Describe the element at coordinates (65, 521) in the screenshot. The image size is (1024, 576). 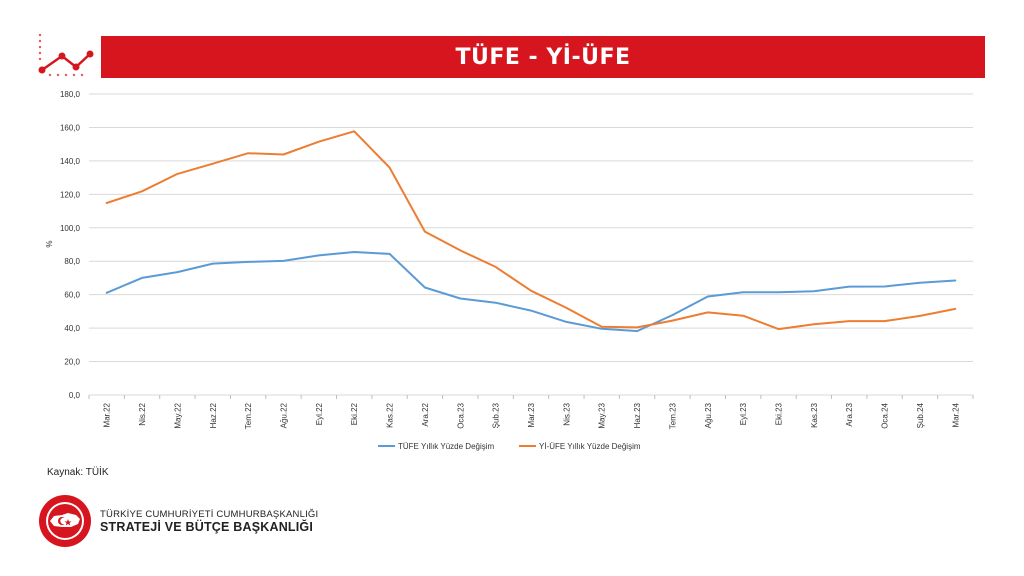
I see `seal-icon` at that location.